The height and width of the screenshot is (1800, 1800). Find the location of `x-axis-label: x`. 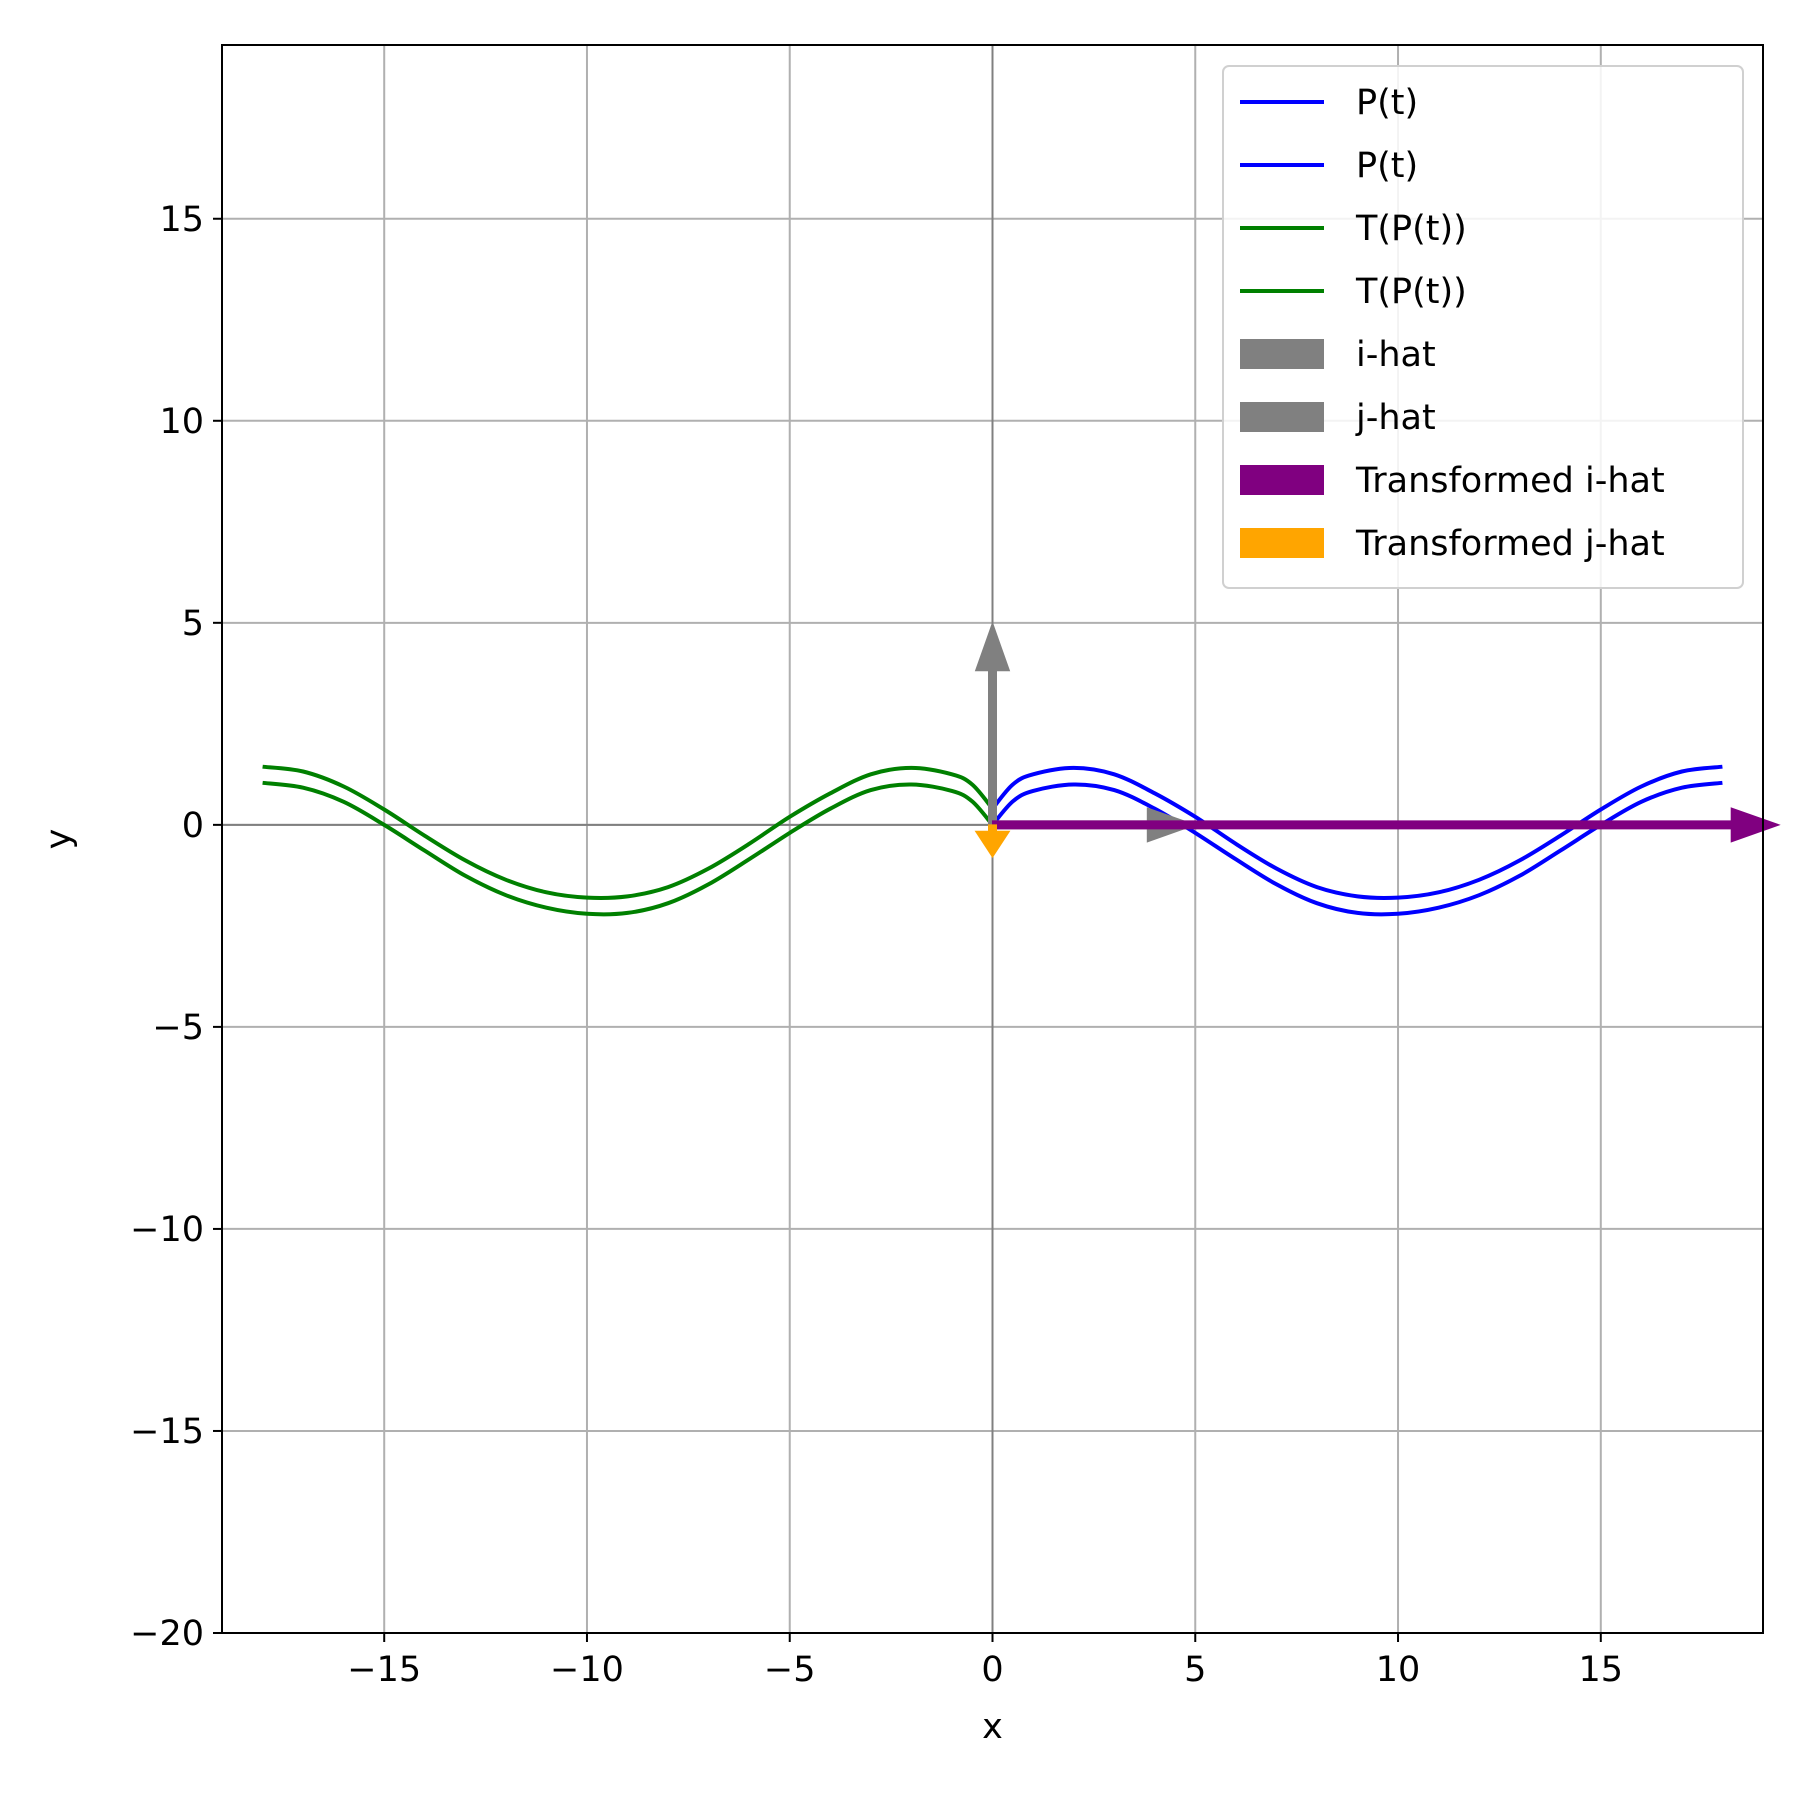

x-axis-label: x is located at coordinates (992, 1727).